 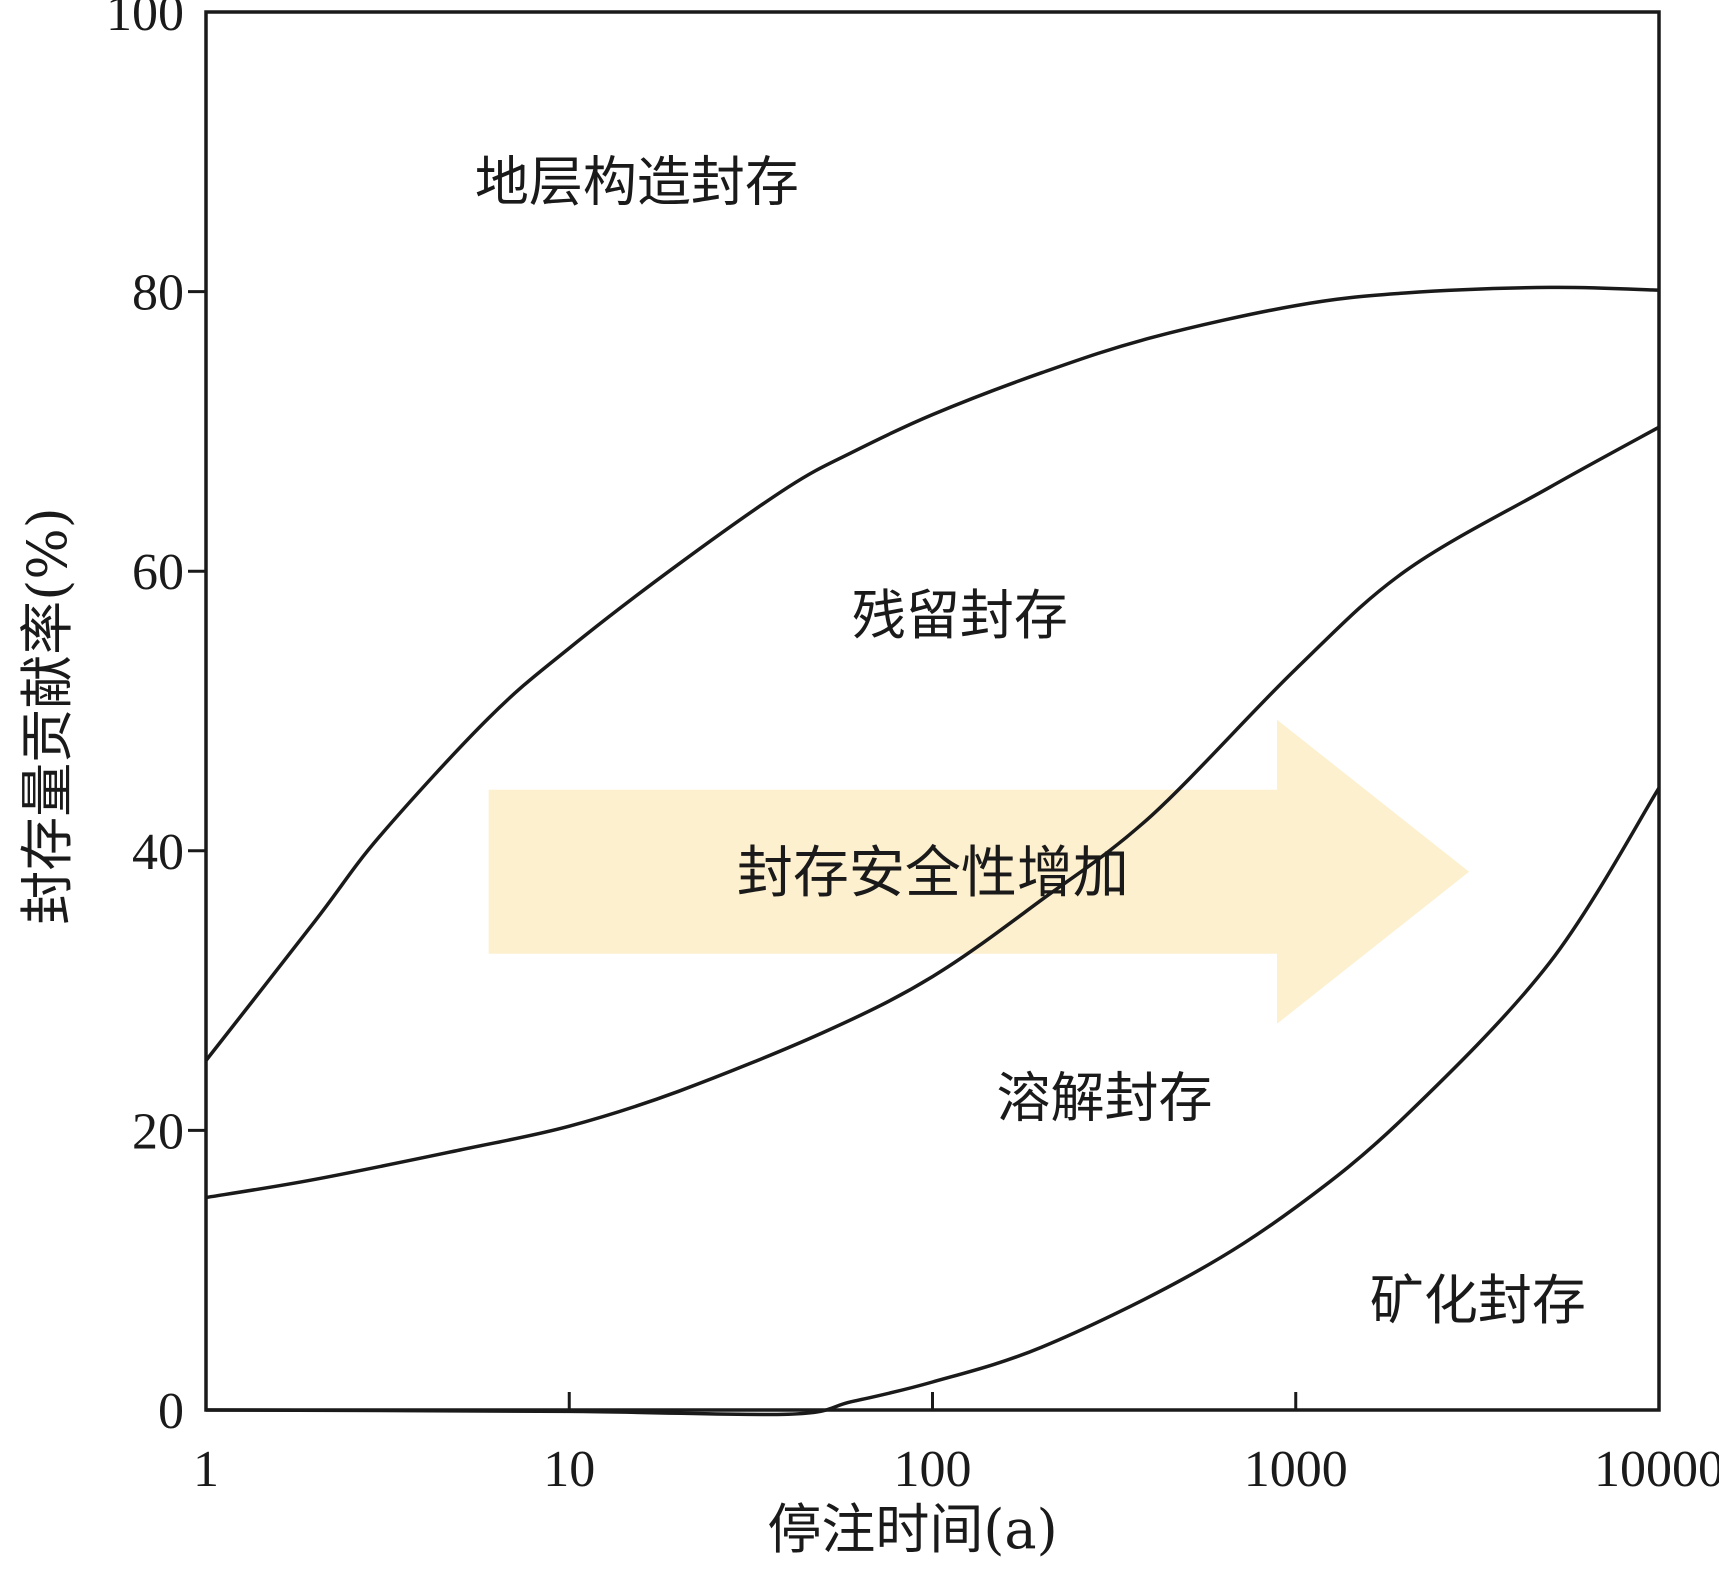 What do you see at coordinates (145, 21) in the screenshot?
I see `y-tick-label-100: 100` at bounding box center [145, 21].